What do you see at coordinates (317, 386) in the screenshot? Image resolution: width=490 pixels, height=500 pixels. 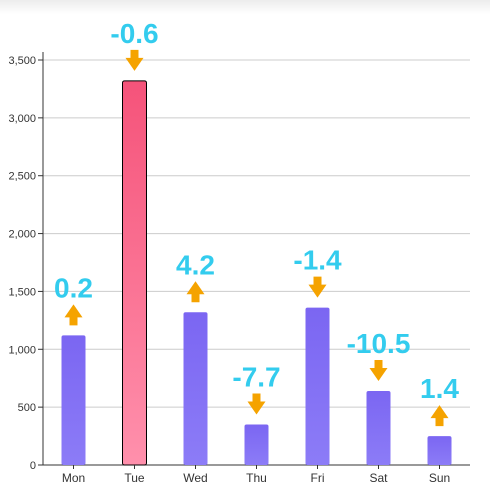 I see `bar-fri` at bounding box center [317, 386].